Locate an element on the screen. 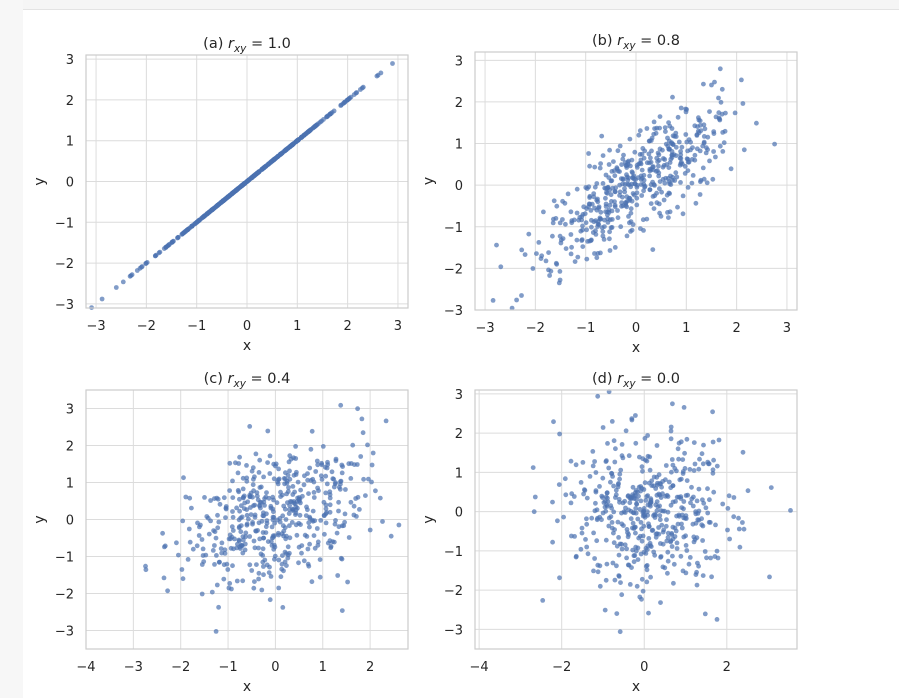  cell-top-border is located at coordinates (461, 5).